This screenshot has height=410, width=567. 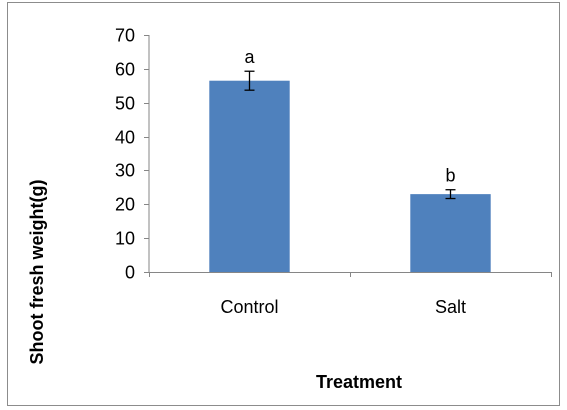 What do you see at coordinates (125, 36) in the screenshot?
I see `y-tick-label: 70` at bounding box center [125, 36].